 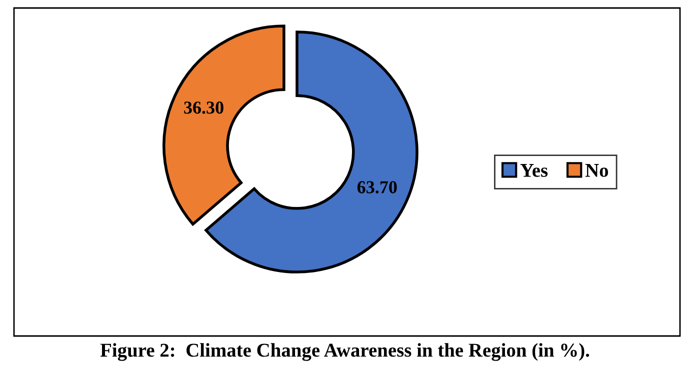 I want to click on data-label: 36.30, so click(x=204, y=108).